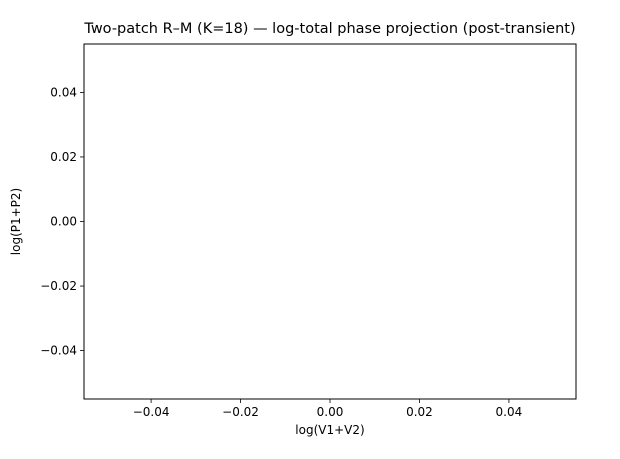  Describe the element at coordinates (240, 412) in the screenshot. I see `x-tick-label: −0.02` at that location.